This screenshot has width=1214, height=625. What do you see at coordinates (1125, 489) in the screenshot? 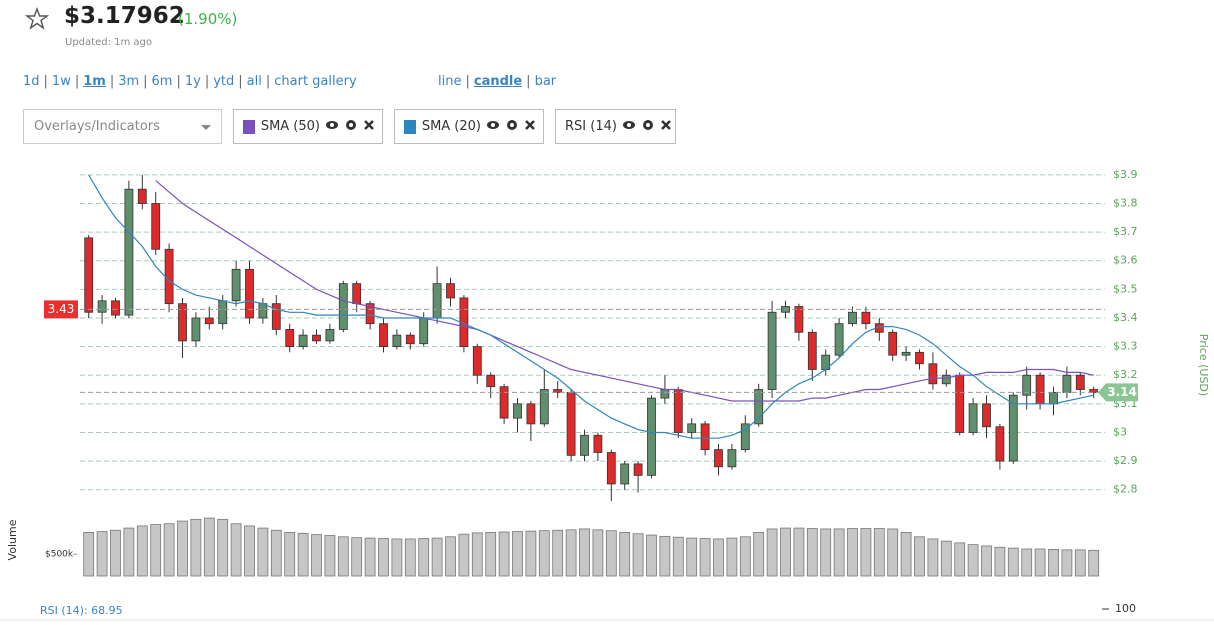
I see `y-tick-label: $2.8` at bounding box center [1125, 489].